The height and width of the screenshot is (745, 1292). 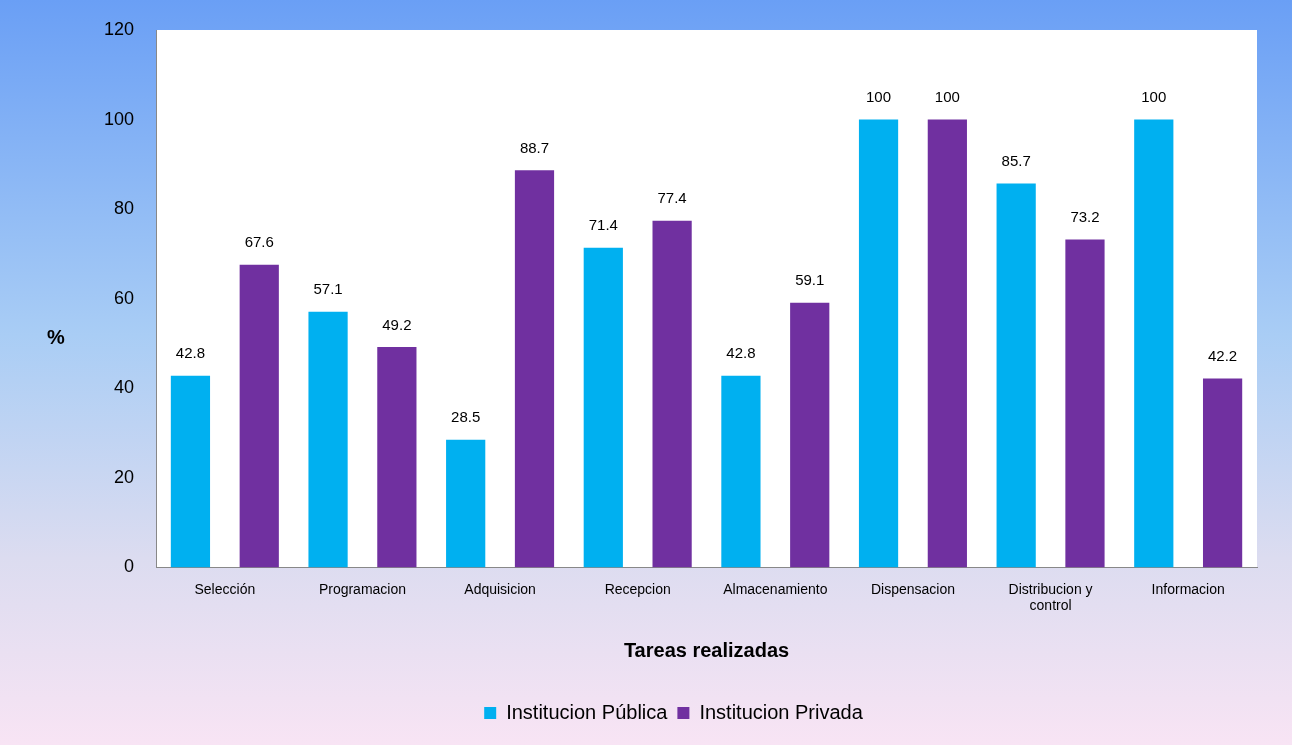 What do you see at coordinates (119, 118) in the screenshot?
I see `y-tick-label: 100` at bounding box center [119, 118].